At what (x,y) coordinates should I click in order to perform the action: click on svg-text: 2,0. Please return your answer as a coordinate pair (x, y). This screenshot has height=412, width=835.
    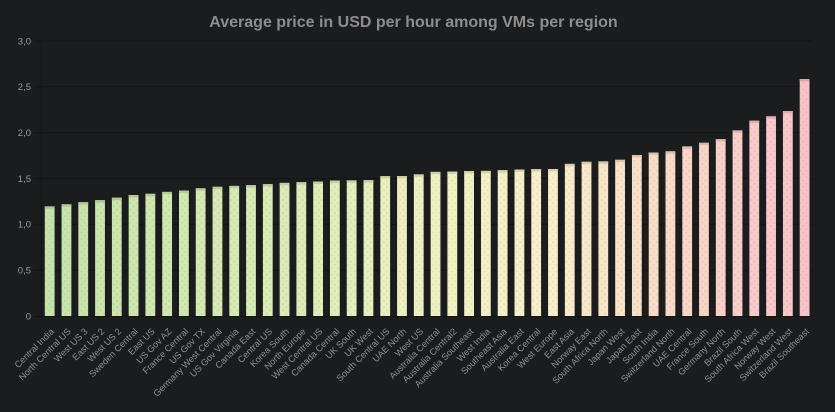
    Looking at the image, I should click on (24, 133).